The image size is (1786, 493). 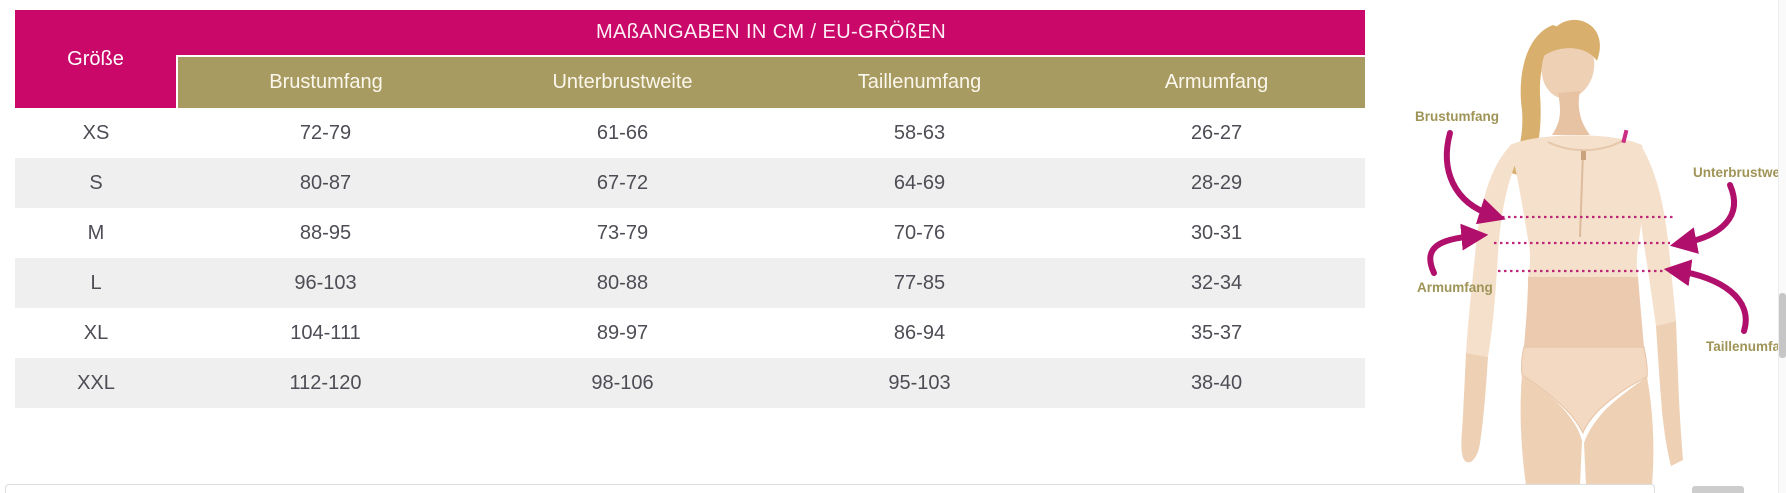 What do you see at coordinates (1585, 146) in the screenshot?
I see `model-garment-collar` at bounding box center [1585, 146].